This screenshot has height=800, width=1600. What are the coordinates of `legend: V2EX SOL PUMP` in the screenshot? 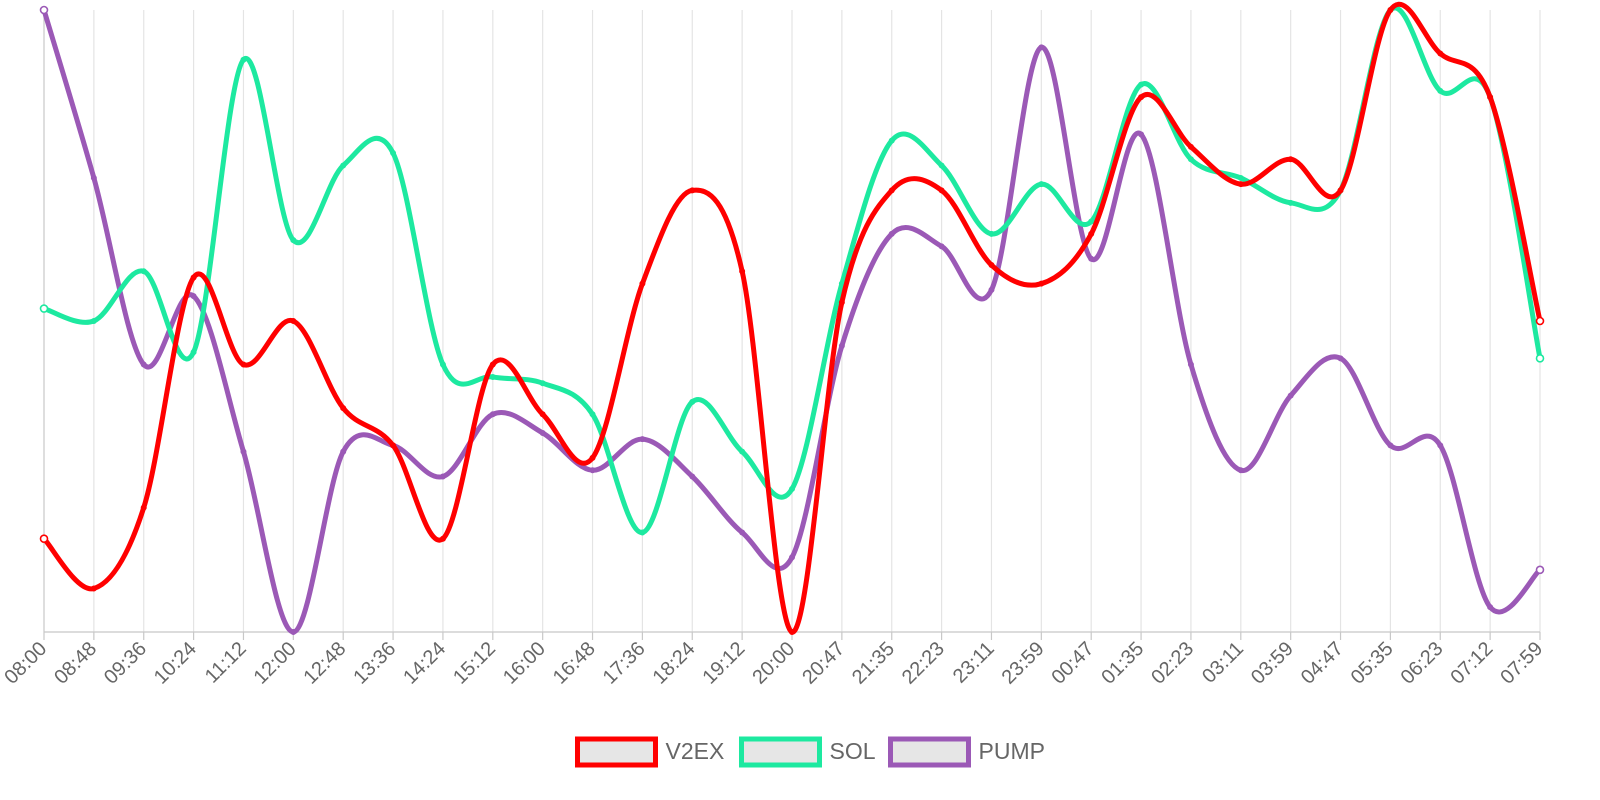 It's located at (810, 752).